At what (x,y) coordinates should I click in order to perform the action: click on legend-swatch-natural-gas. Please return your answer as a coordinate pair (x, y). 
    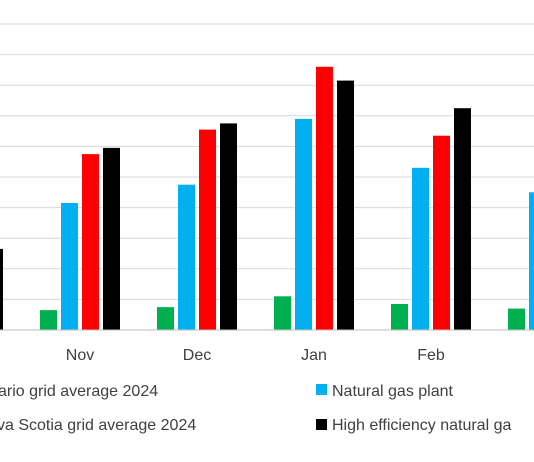
    Looking at the image, I should click on (321, 389).